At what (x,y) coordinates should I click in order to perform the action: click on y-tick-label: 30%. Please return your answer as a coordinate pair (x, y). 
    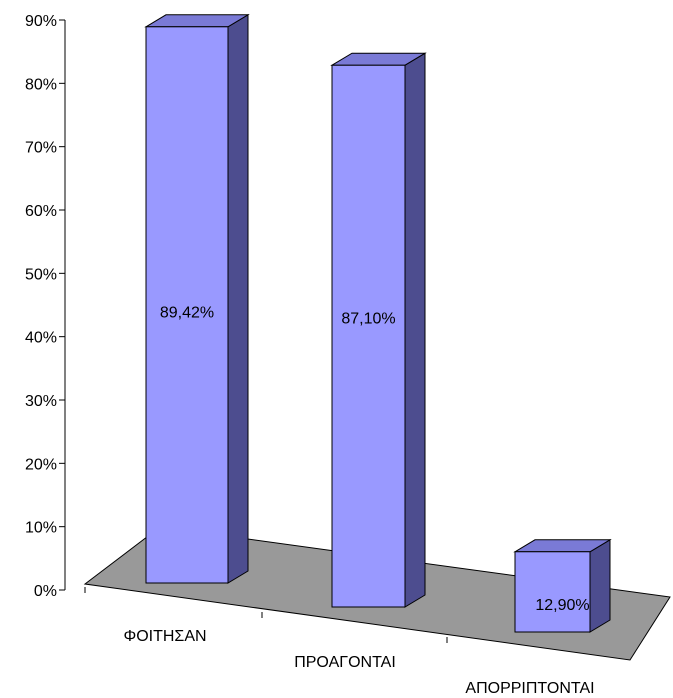
    Looking at the image, I should click on (41, 401).